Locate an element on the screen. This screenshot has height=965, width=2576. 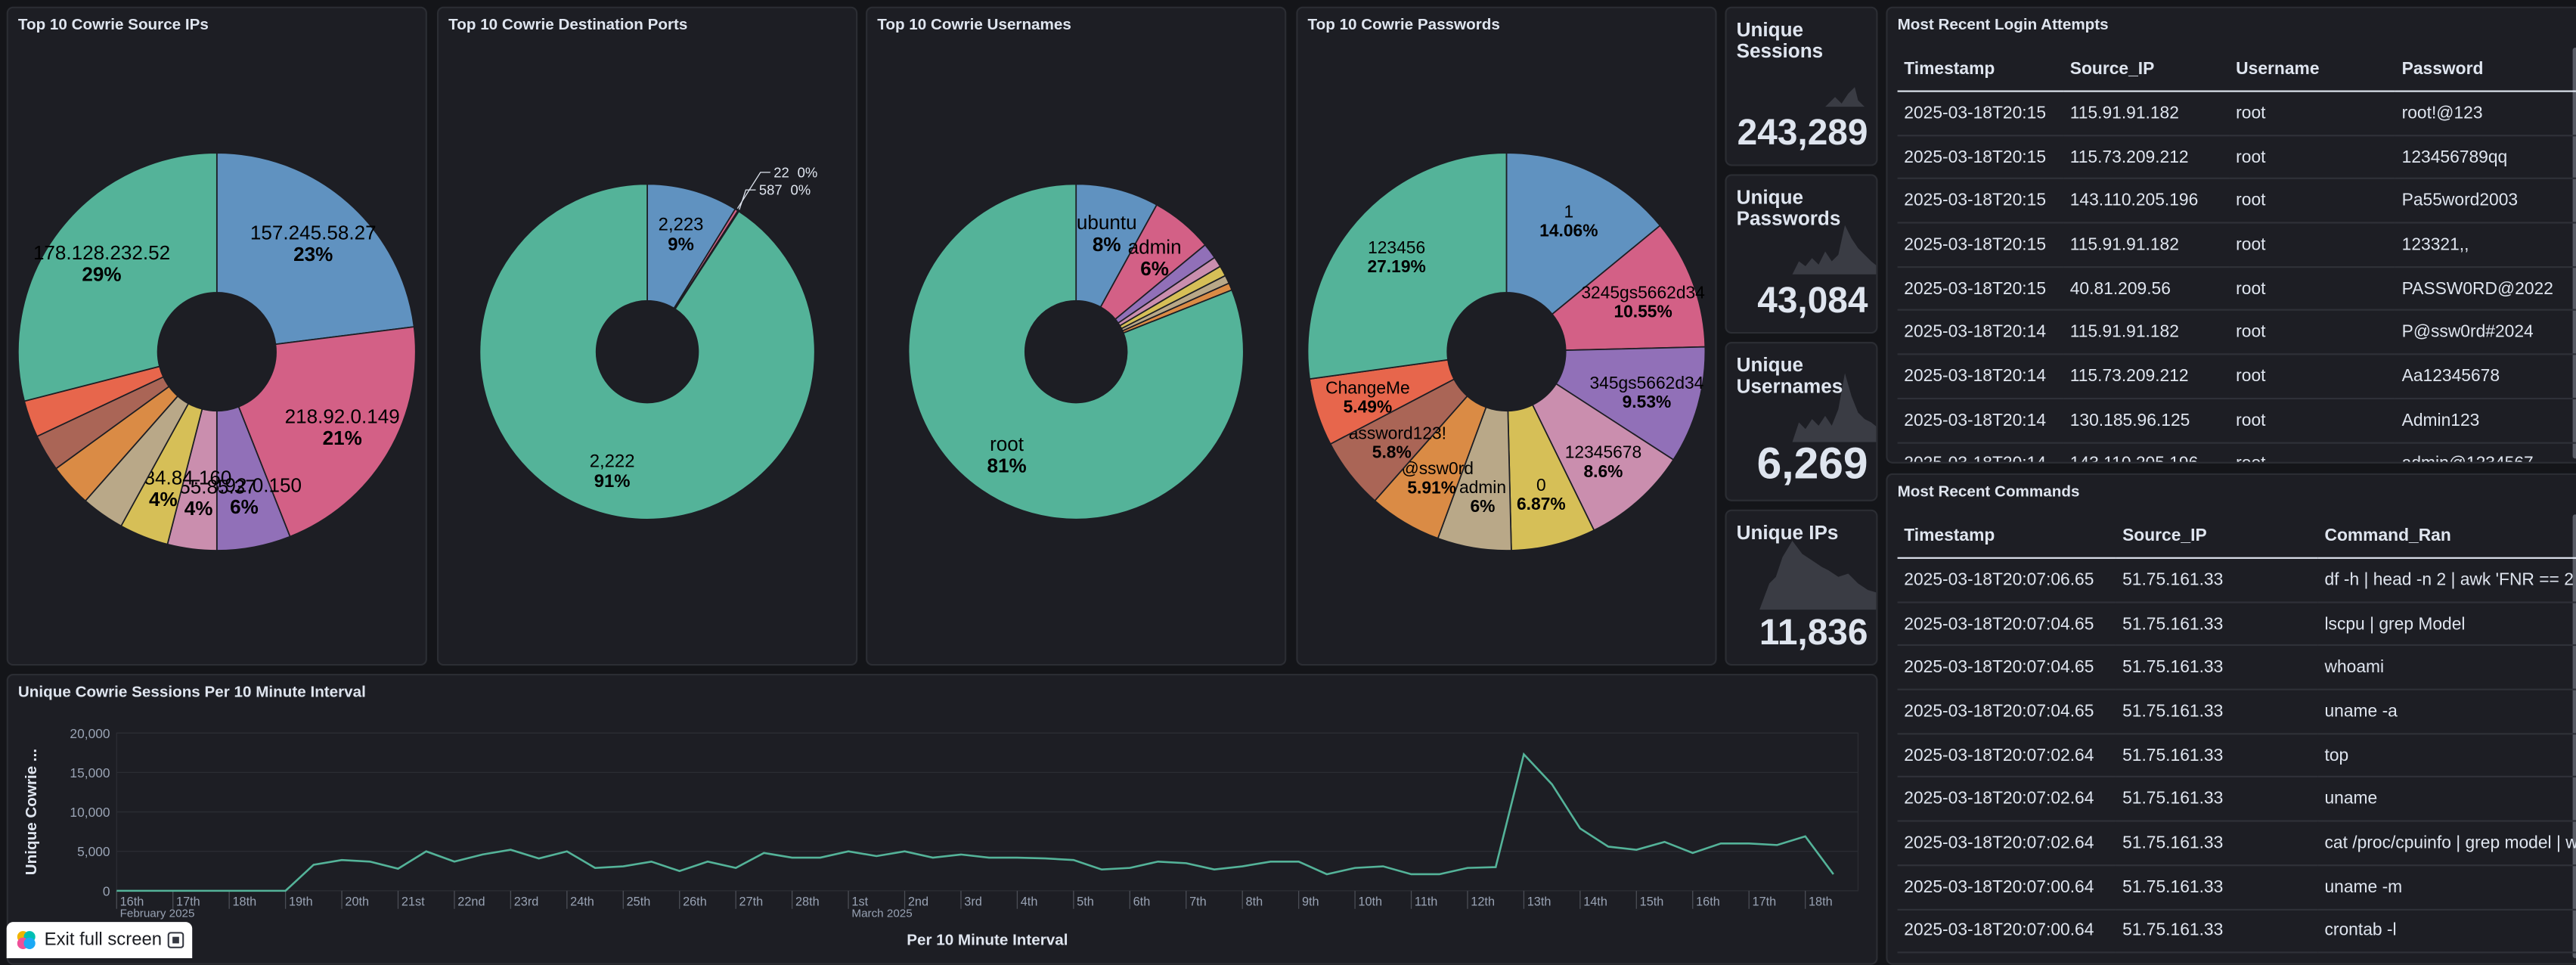
slice-label: 123456 27.19% is located at coordinates (1396, 257).